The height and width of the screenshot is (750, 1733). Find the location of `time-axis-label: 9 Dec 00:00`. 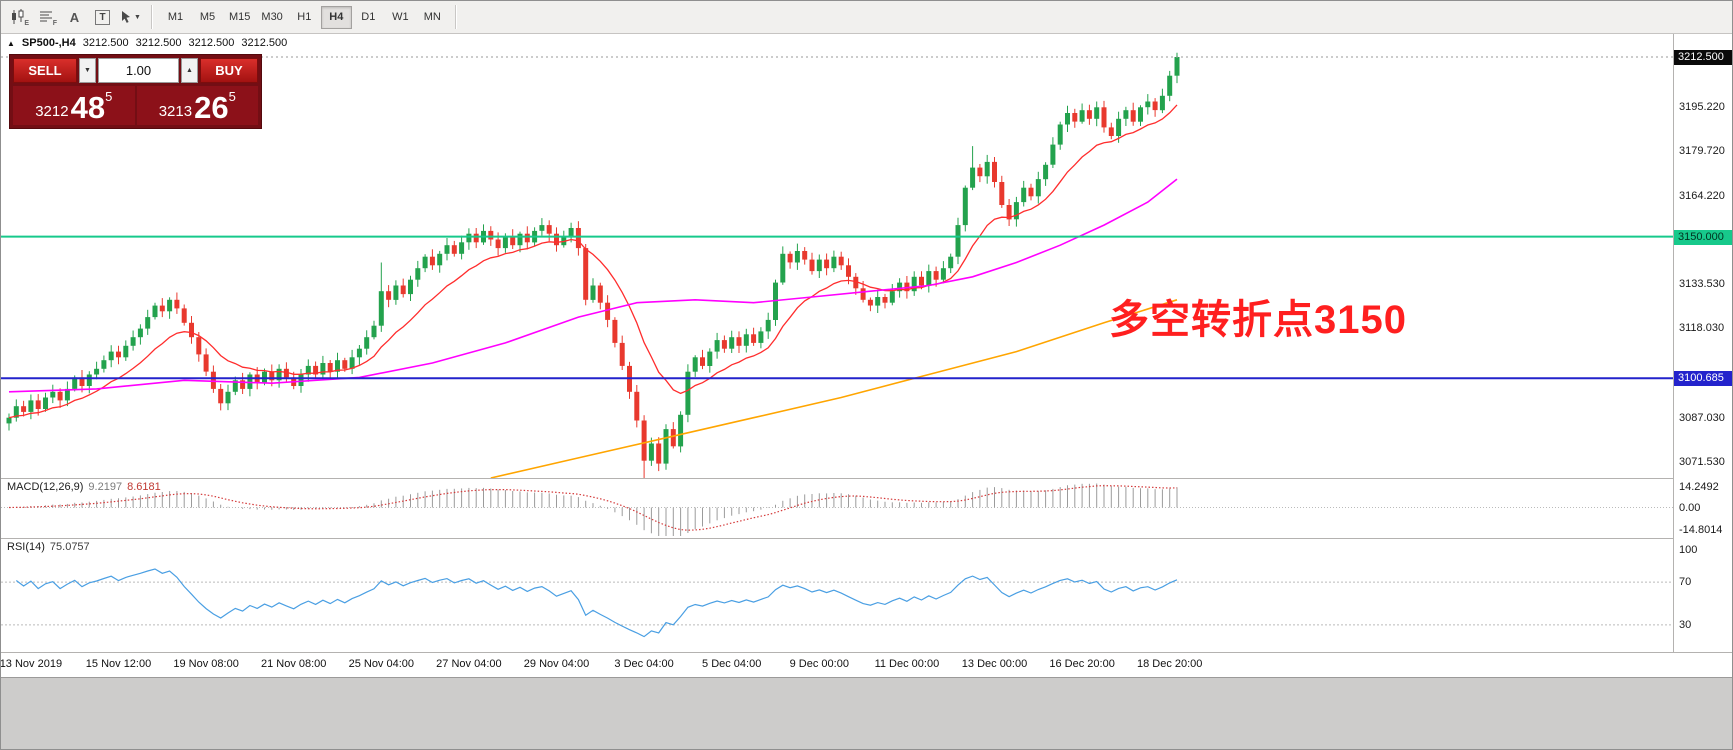

time-axis-label: 9 Dec 00:00 is located at coordinates (819, 664).